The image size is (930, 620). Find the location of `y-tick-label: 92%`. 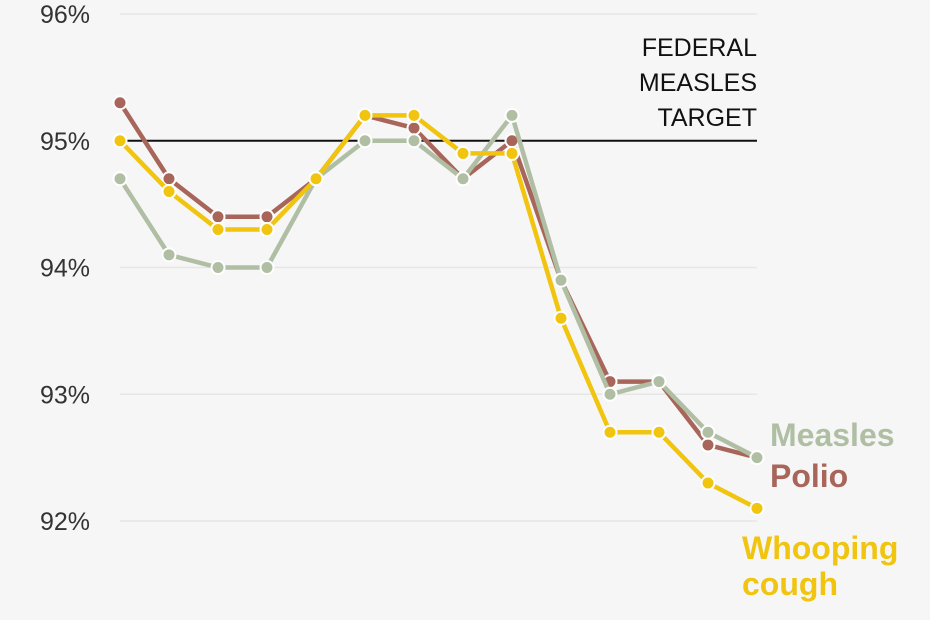

y-tick-label: 92% is located at coordinates (65, 522).